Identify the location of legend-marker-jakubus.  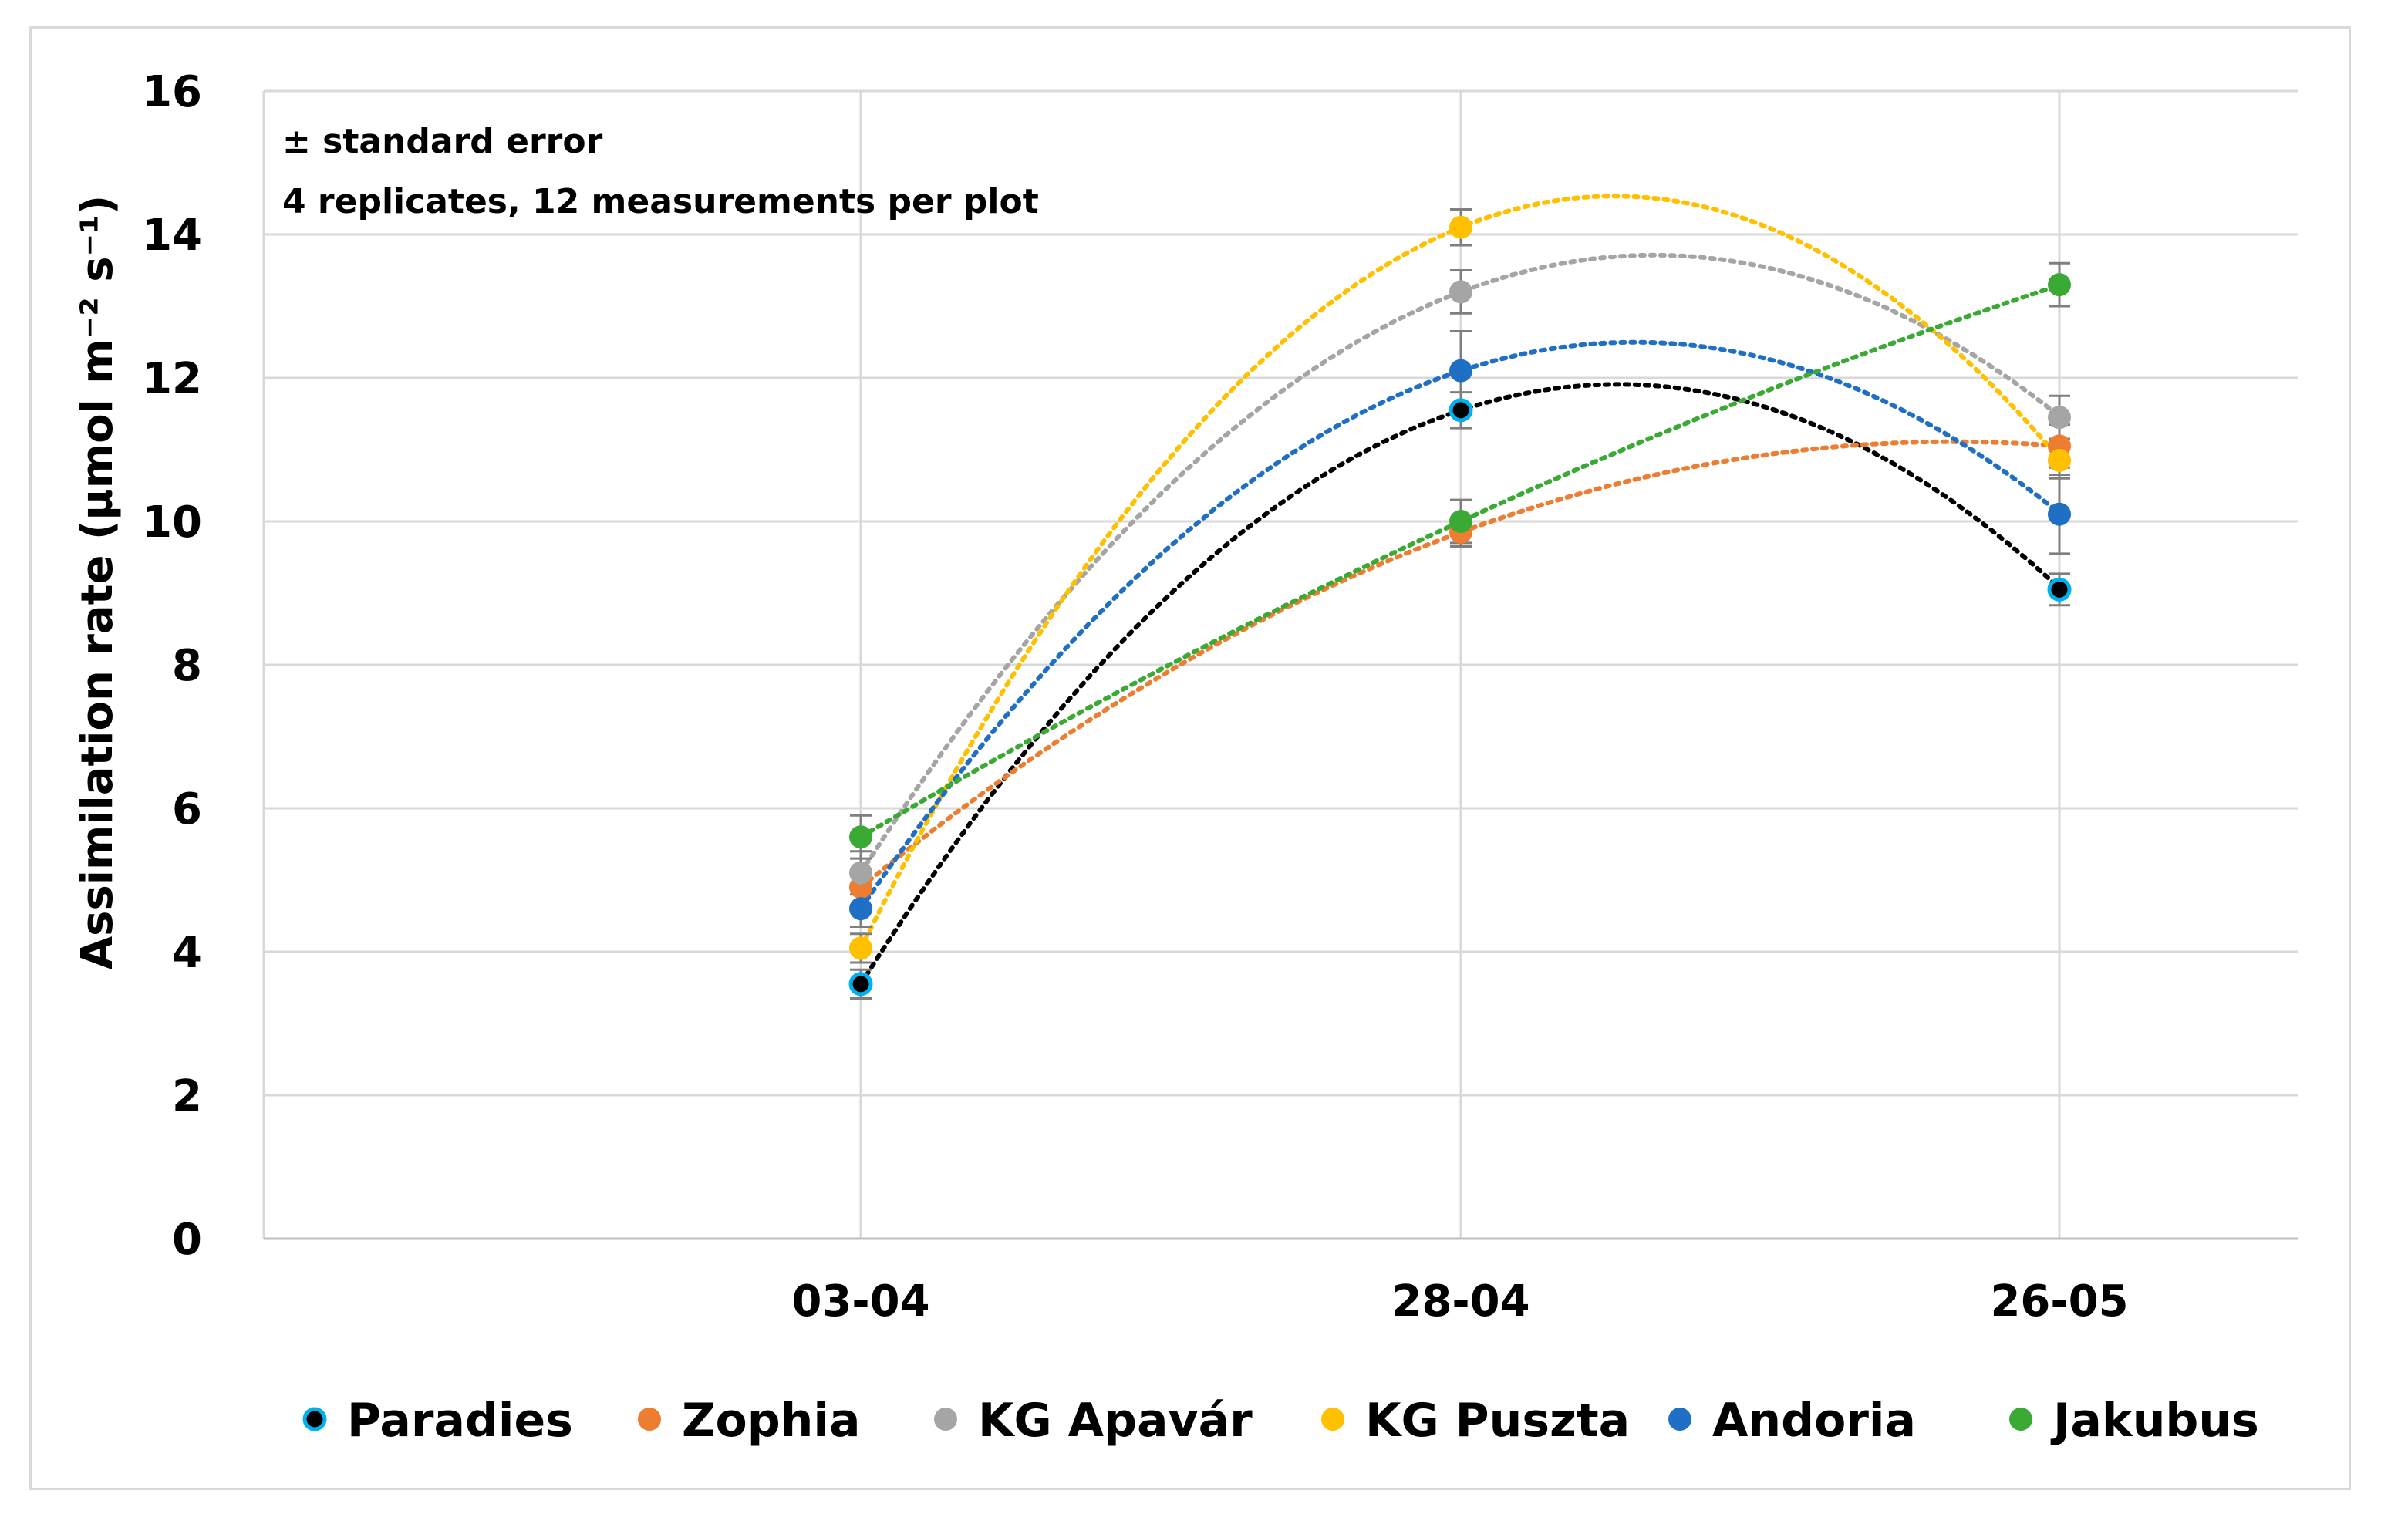
(2021, 1419).